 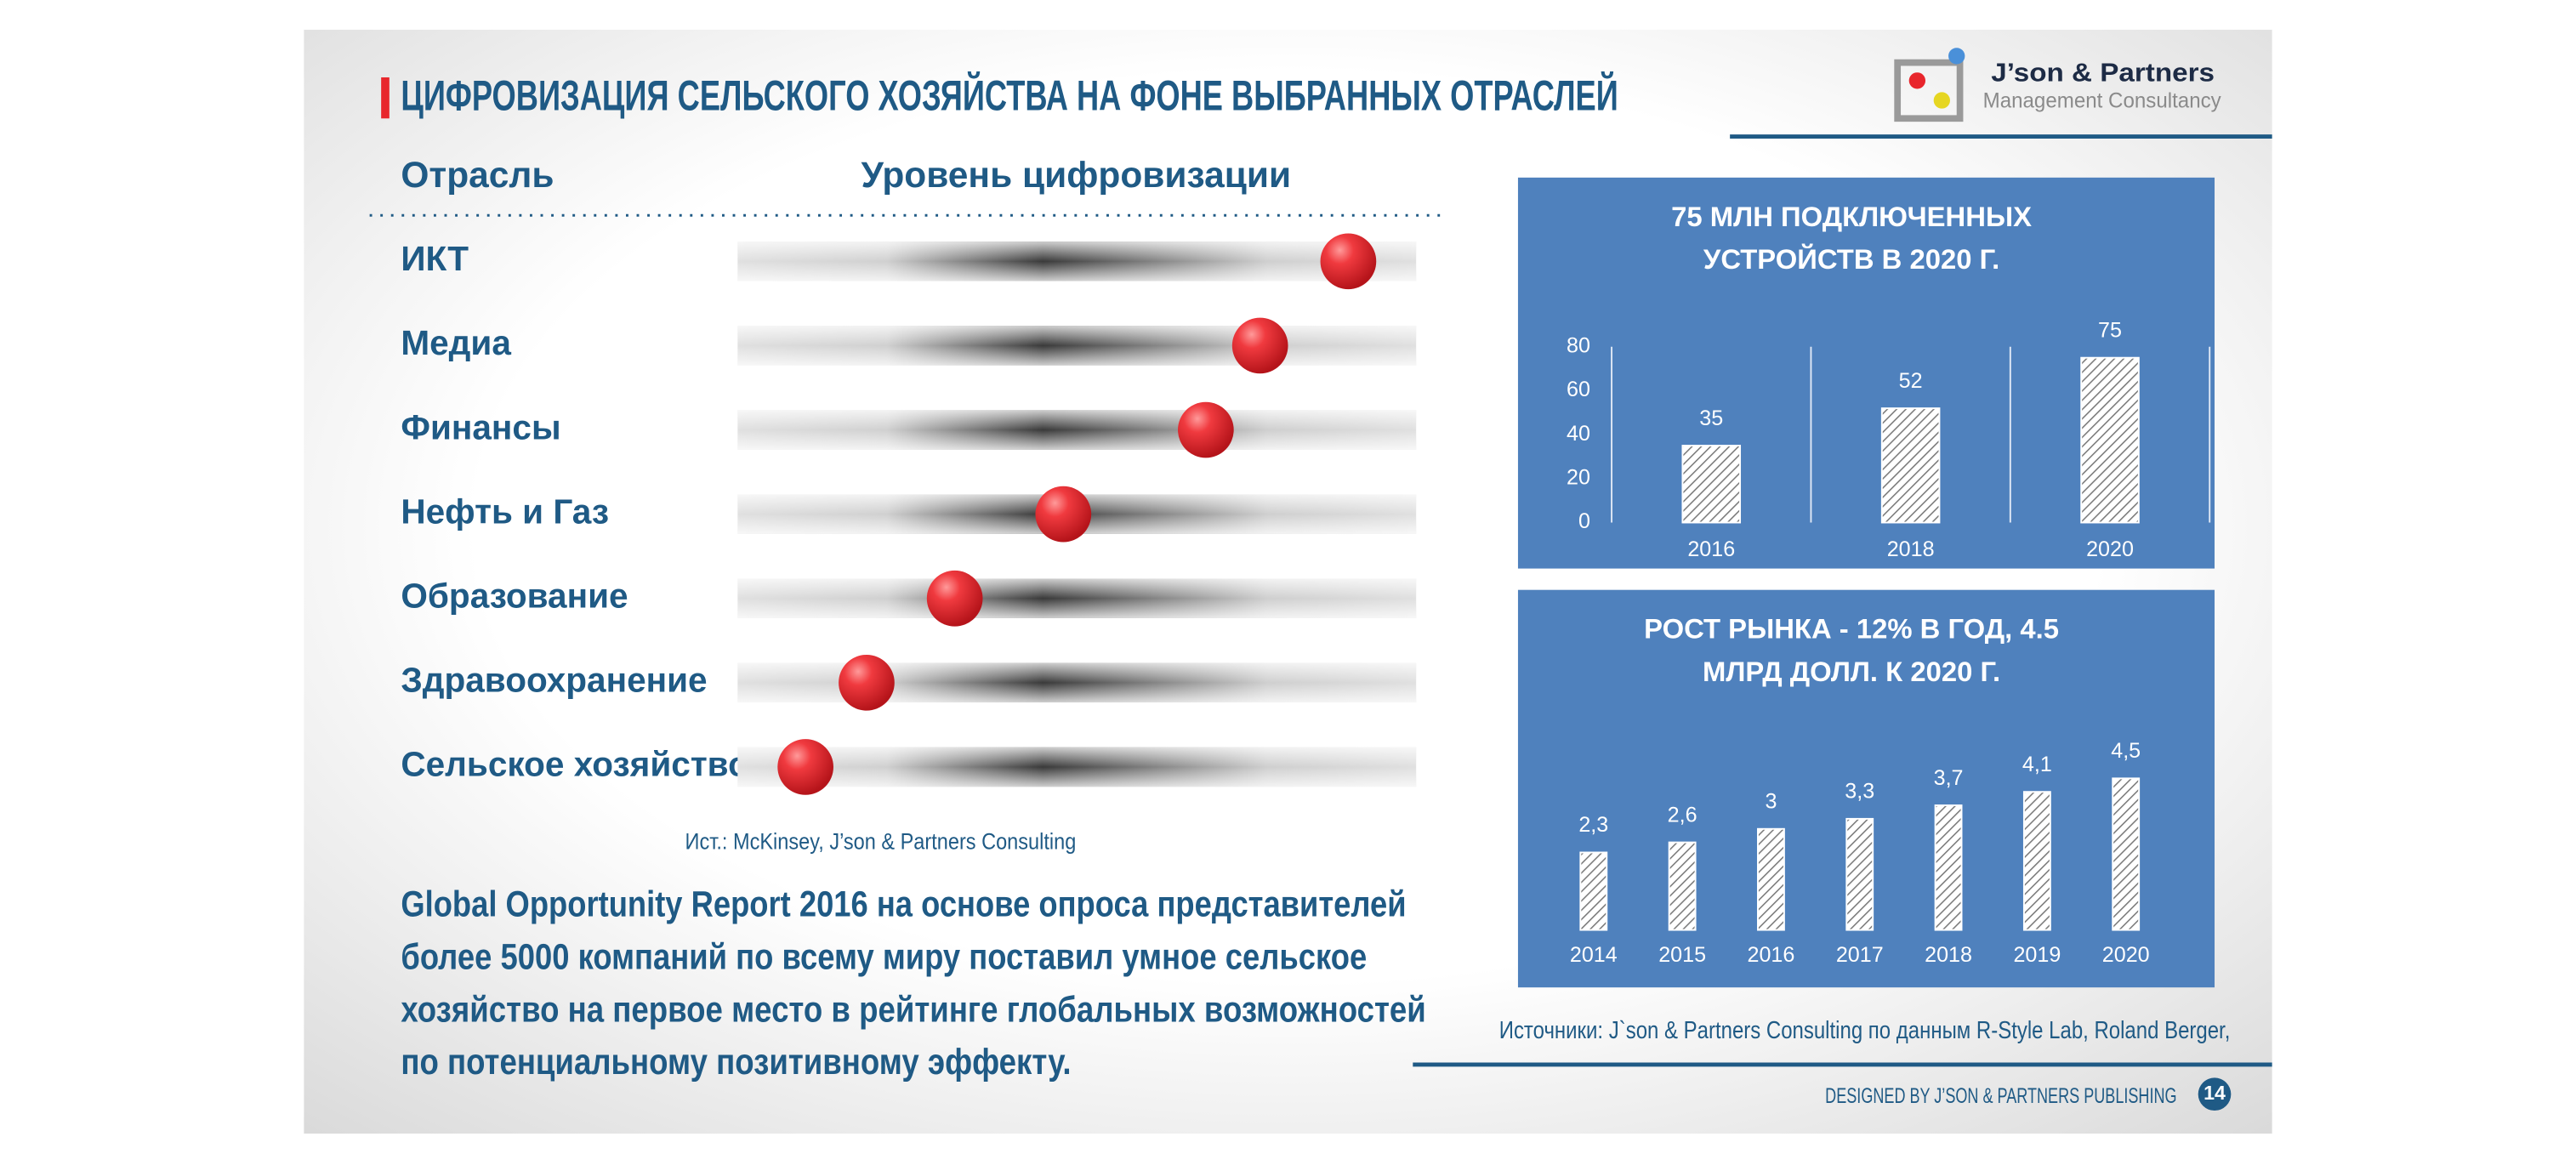 What do you see at coordinates (480, 426) in the screenshot?
I see `category-label: Финансы` at bounding box center [480, 426].